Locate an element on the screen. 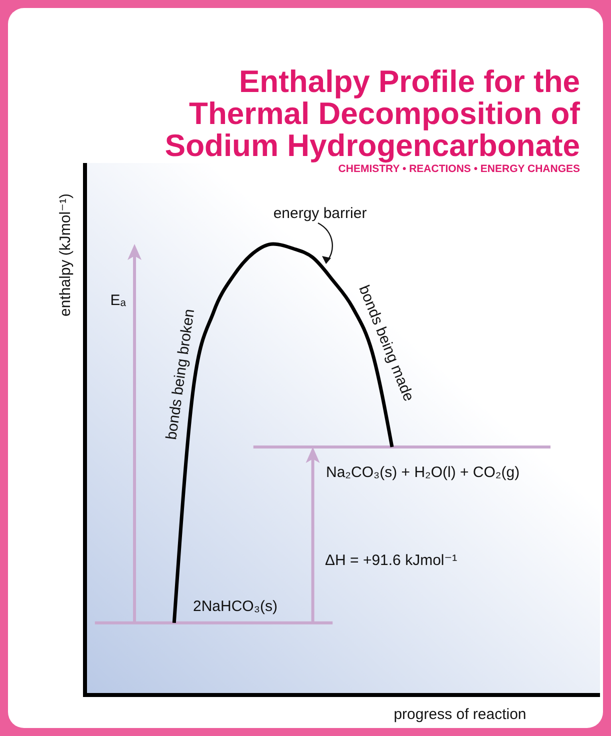 The height and width of the screenshot is (736, 611). x-axis-title: progress of reaction is located at coordinates (460, 714).